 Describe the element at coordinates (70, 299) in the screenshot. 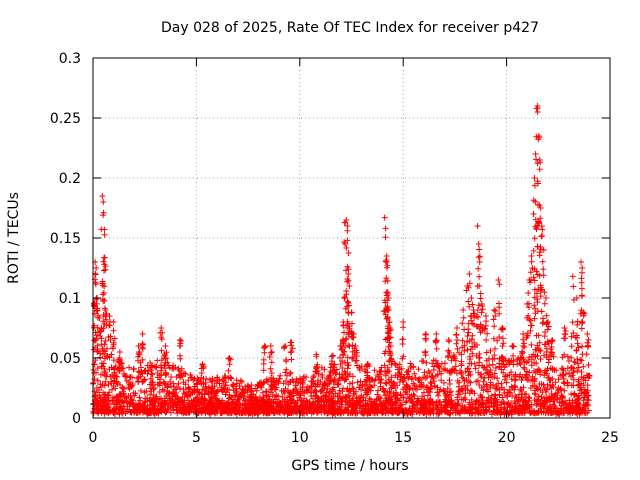

I see `y-tick-label: 0.1` at that location.